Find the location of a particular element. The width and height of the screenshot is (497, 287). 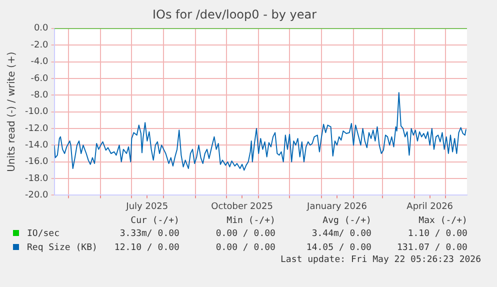

x-tick-label: July 2025 is located at coordinates (146, 207).